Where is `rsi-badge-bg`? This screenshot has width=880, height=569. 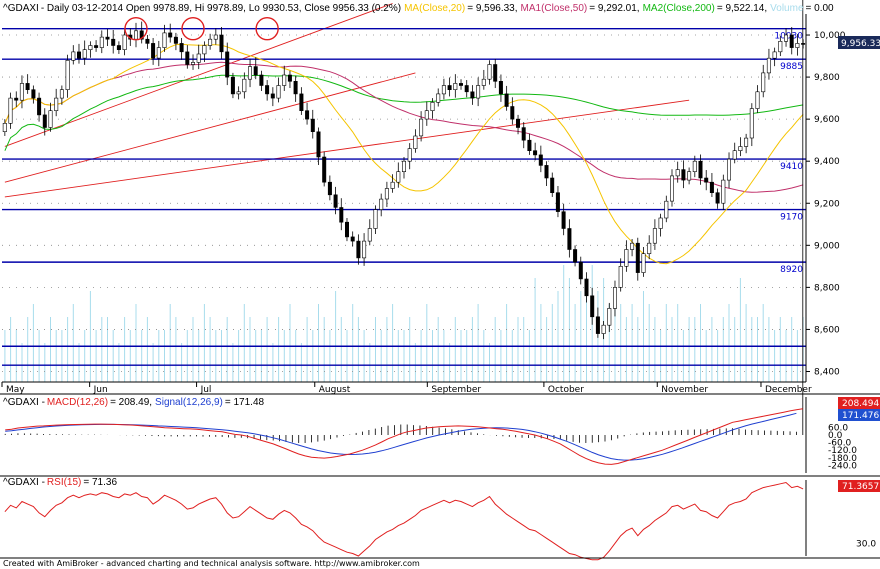 rsi-badge-bg is located at coordinates (859, 486).